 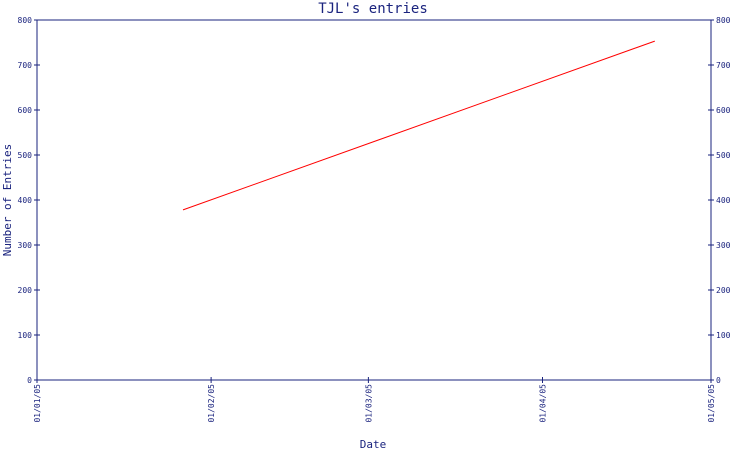 I want to click on x-tick-label: 01/04/05, so click(x=543, y=403).